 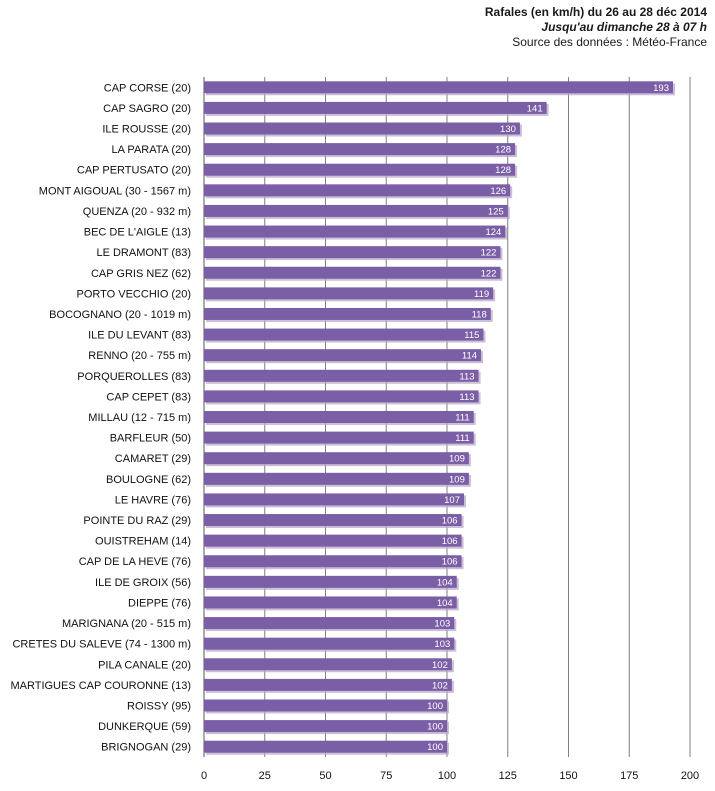 What do you see at coordinates (508, 129) in the screenshot?
I see `bar-value-label: 130` at bounding box center [508, 129].